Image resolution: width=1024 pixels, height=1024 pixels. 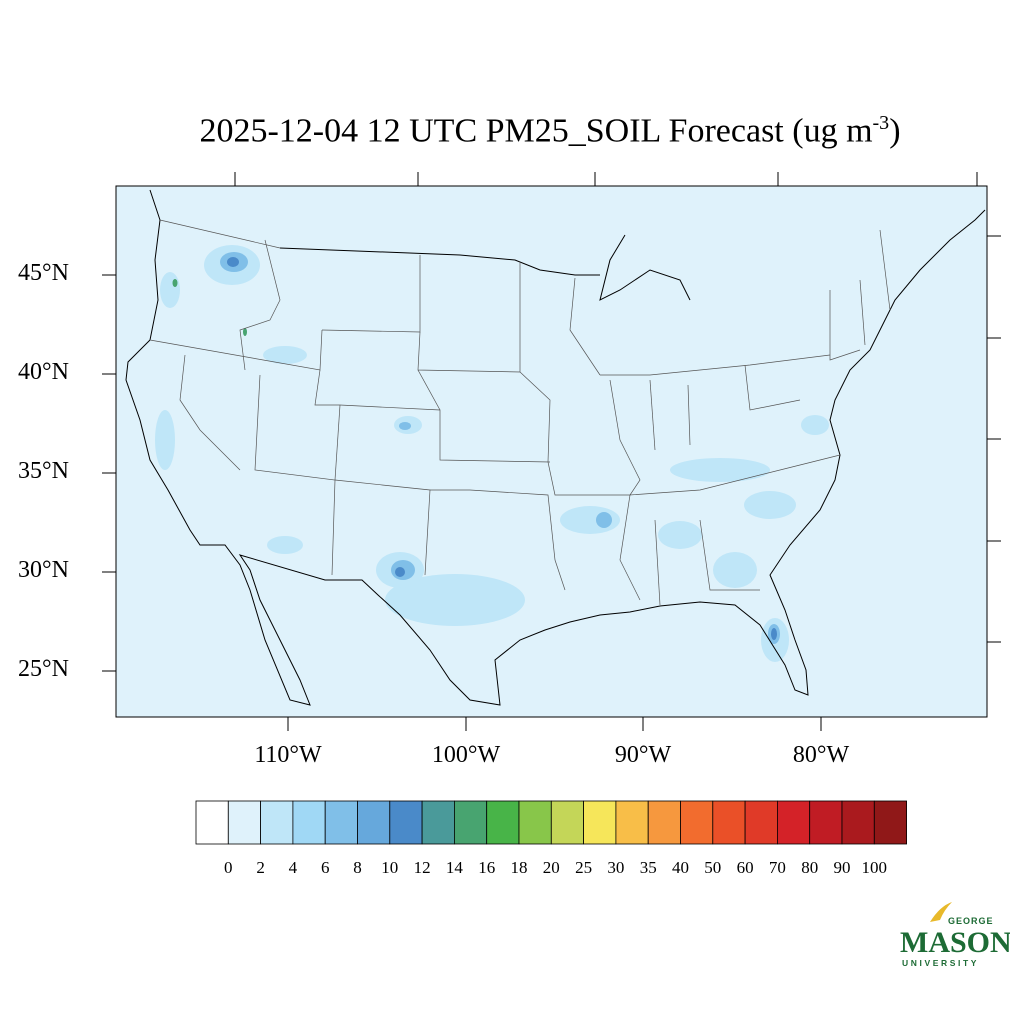 I want to click on colorbar-label-14: 14, so click(x=454, y=867).